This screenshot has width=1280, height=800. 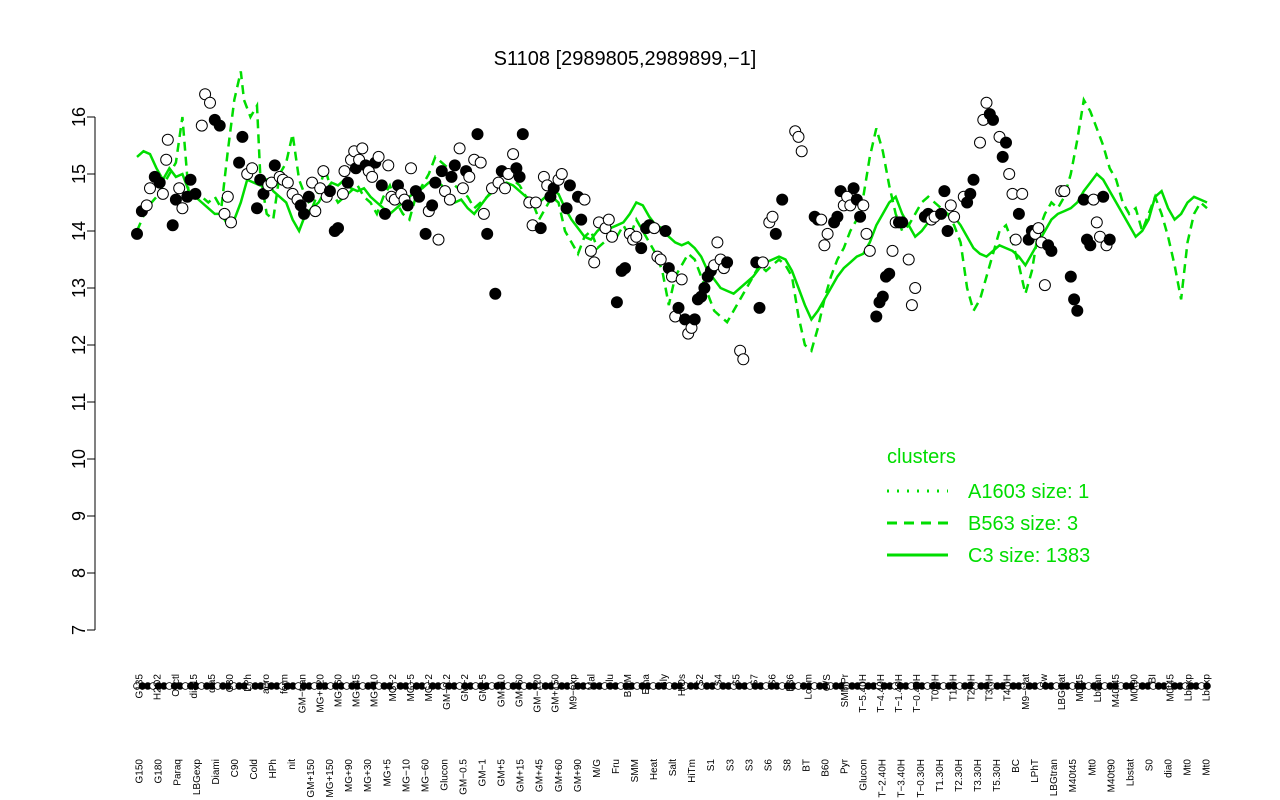 I want to click on x-tick-label-upper: M9−exp, so click(x=574, y=692).